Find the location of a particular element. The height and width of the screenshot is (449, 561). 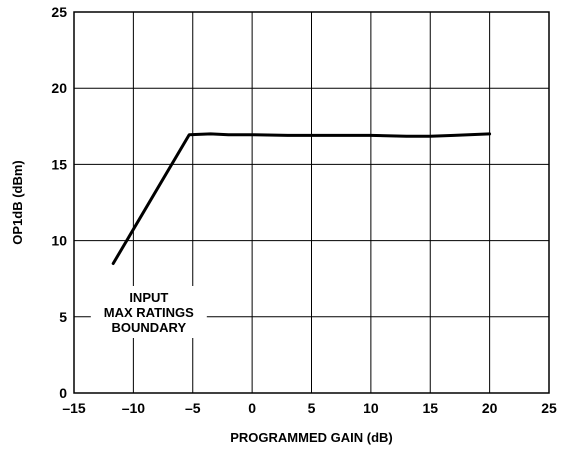

x-tick-label: 5 is located at coordinates (312, 408).